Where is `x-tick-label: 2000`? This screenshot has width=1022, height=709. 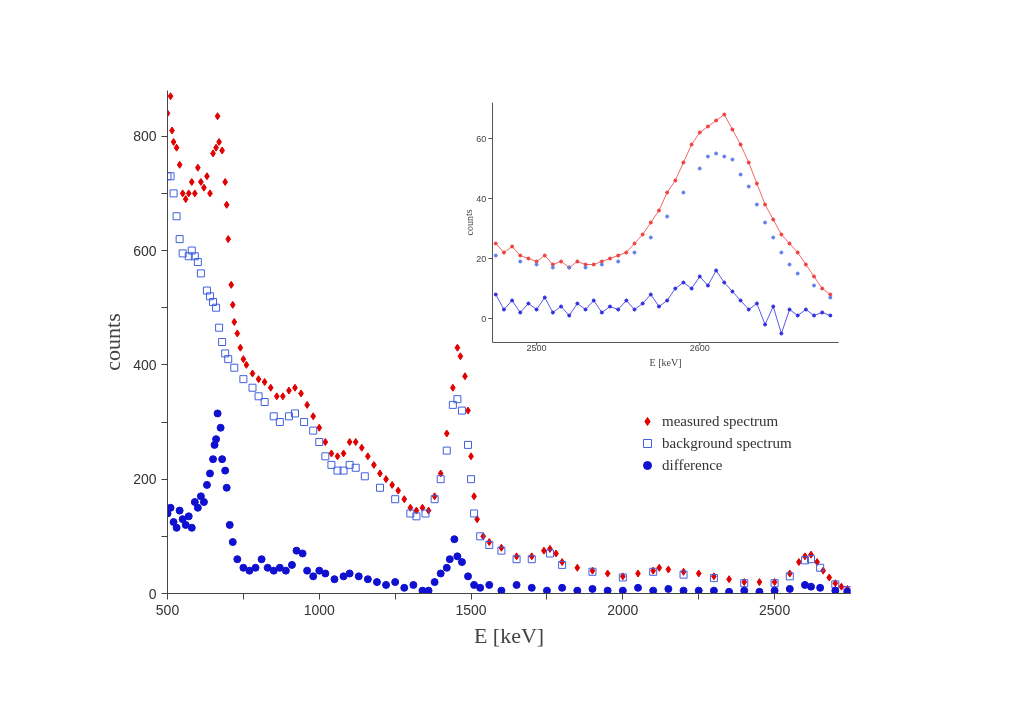 x-tick-label: 2000 is located at coordinates (623, 609).